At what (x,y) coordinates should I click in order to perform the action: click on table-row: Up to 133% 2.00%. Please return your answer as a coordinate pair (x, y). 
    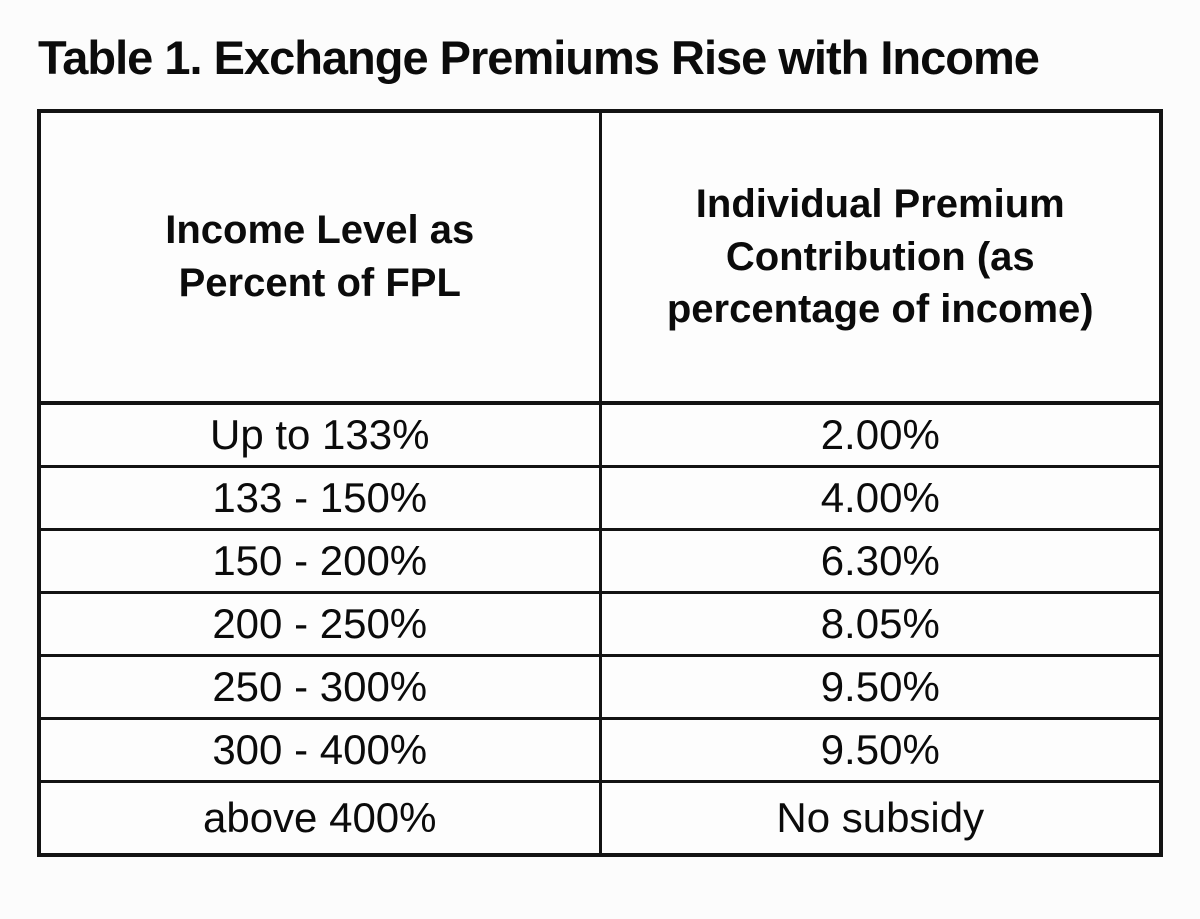
    Looking at the image, I should click on (600, 434).